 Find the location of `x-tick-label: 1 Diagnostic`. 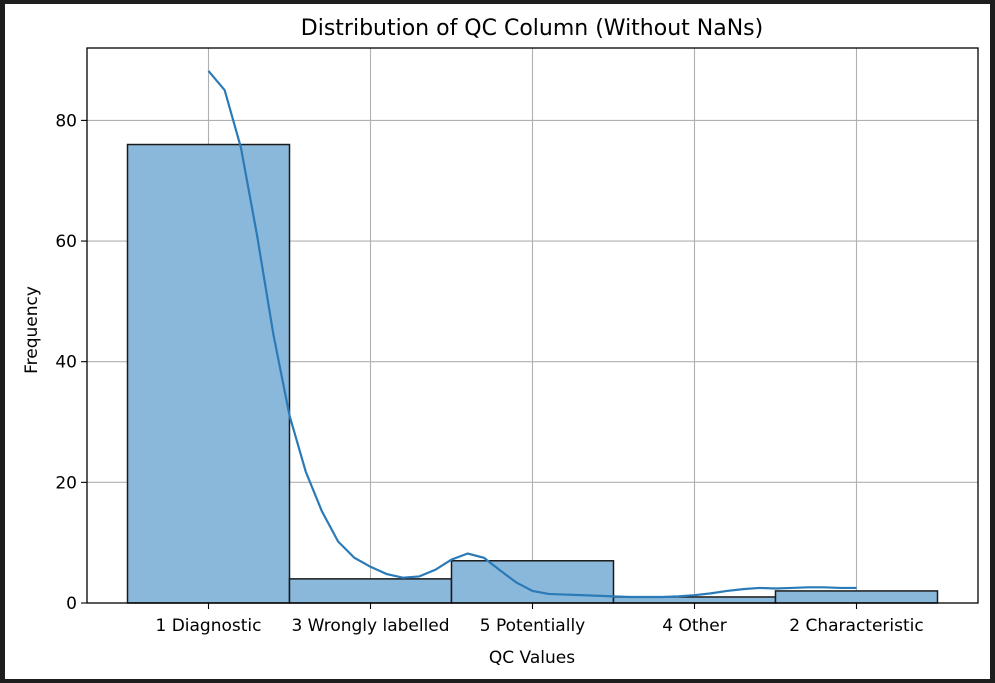

x-tick-label: 1 Diagnostic is located at coordinates (208, 626).